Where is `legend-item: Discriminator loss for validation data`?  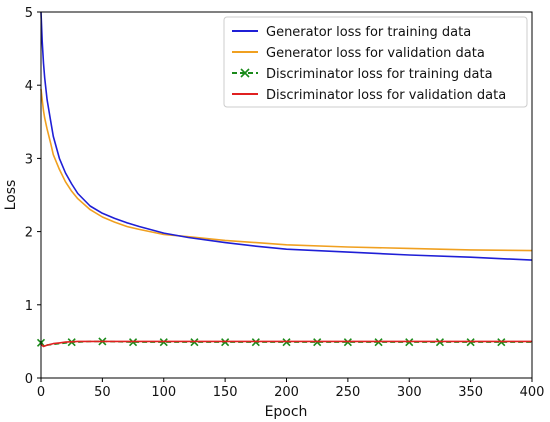 legend-item: Discriminator loss for validation data is located at coordinates (369, 95).